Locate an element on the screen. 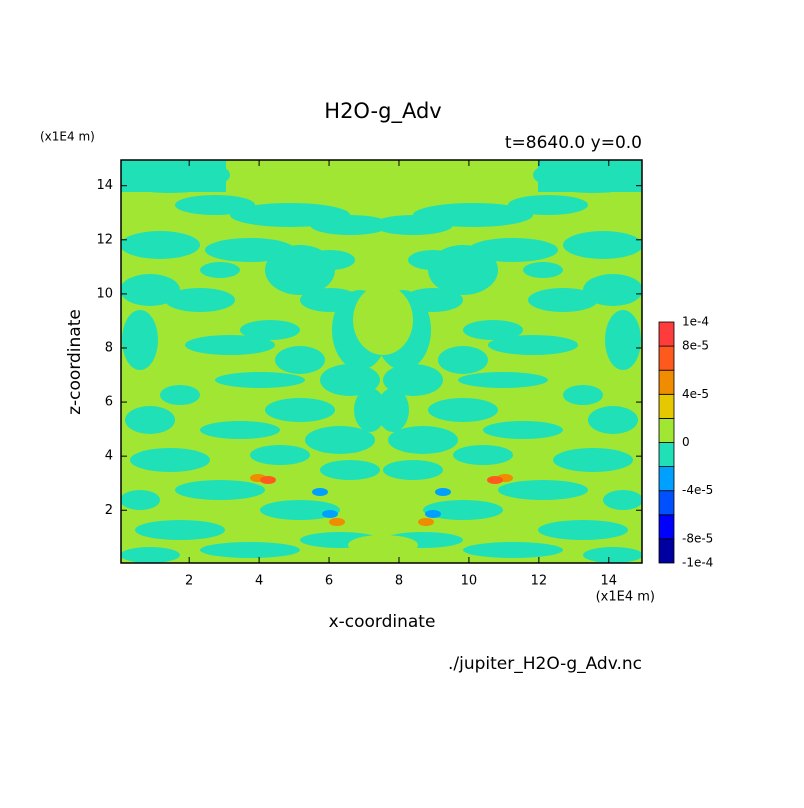 This screenshot has width=804, height=808. x-axis-label: x-coordinate is located at coordinates (382, 622).